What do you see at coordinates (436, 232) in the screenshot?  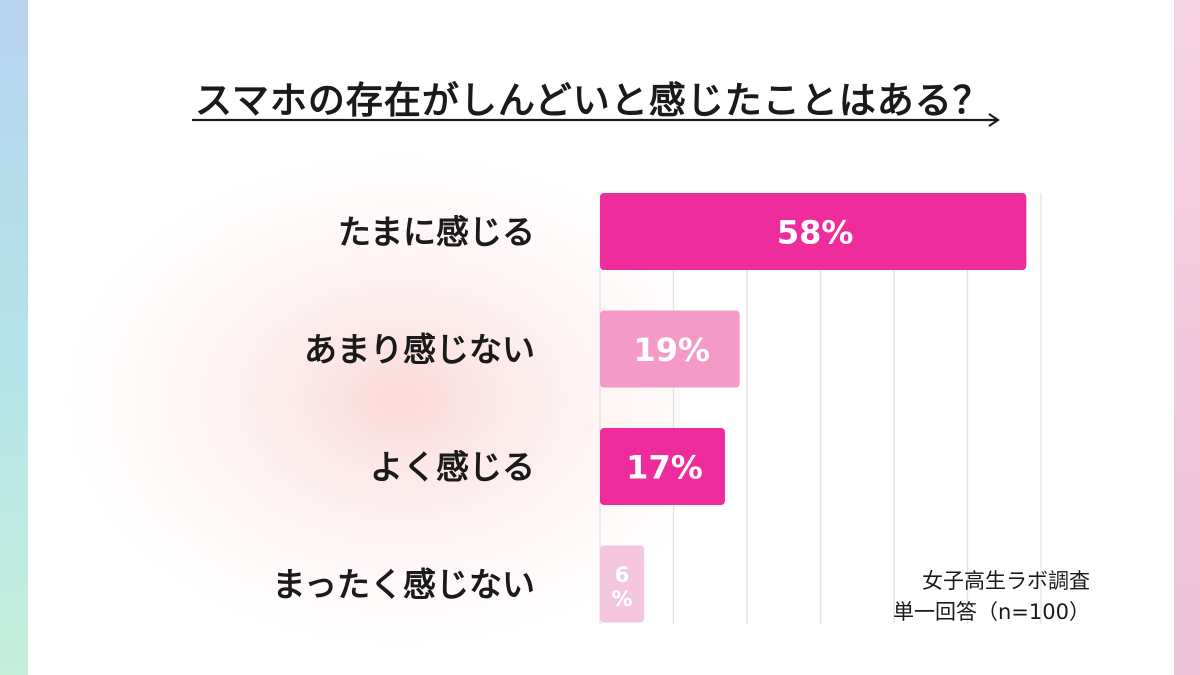 I see `category-label: たまに感じる` at bounding box center [436, 232].